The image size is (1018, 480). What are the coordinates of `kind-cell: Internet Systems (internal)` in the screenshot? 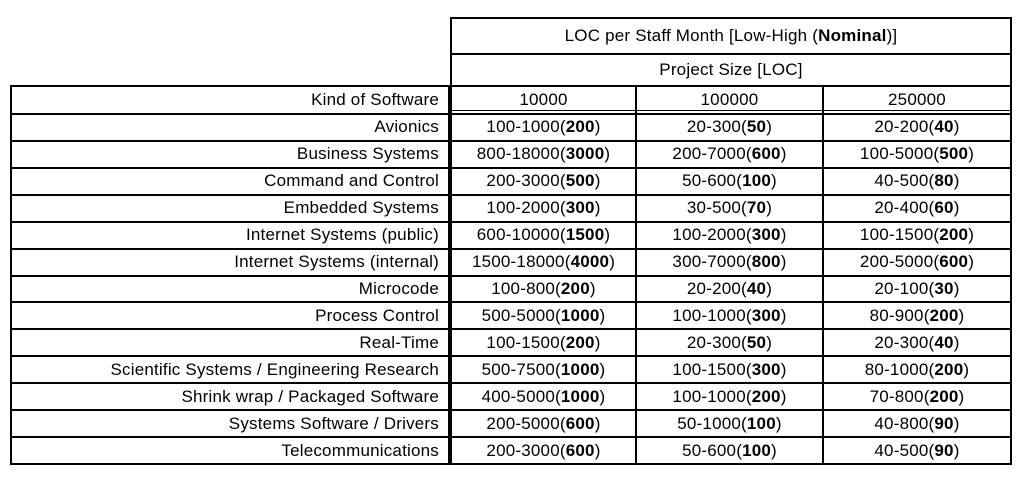 It's located at (230, 262).